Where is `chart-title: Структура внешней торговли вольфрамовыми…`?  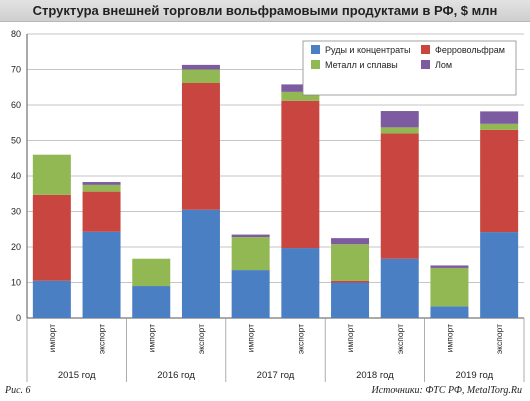
chart-title: Структура внешней торговли вольфрамовыми… is located at coordinates (265, 10).